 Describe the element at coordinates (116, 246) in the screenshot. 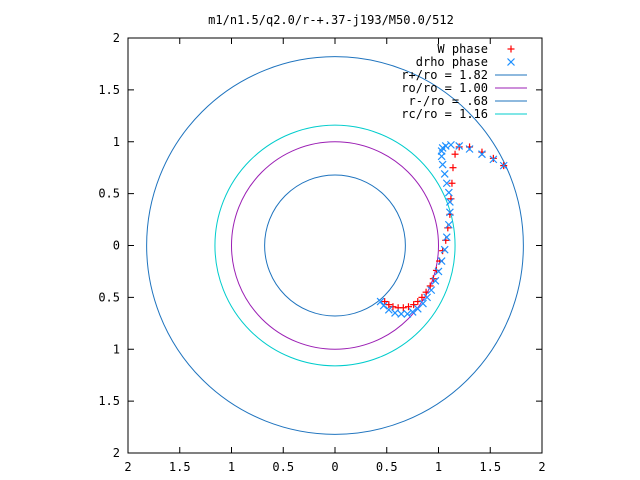

I see `y-tick-label: 0` at that location.